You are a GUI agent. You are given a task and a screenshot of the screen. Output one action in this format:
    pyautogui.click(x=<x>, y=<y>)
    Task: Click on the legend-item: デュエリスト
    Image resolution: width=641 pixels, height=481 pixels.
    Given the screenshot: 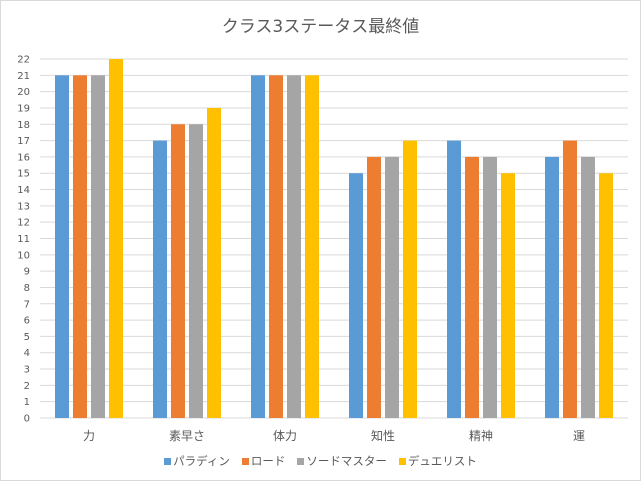 What is the action you would take?
    pyautogui.click(x=437, y=461)
    